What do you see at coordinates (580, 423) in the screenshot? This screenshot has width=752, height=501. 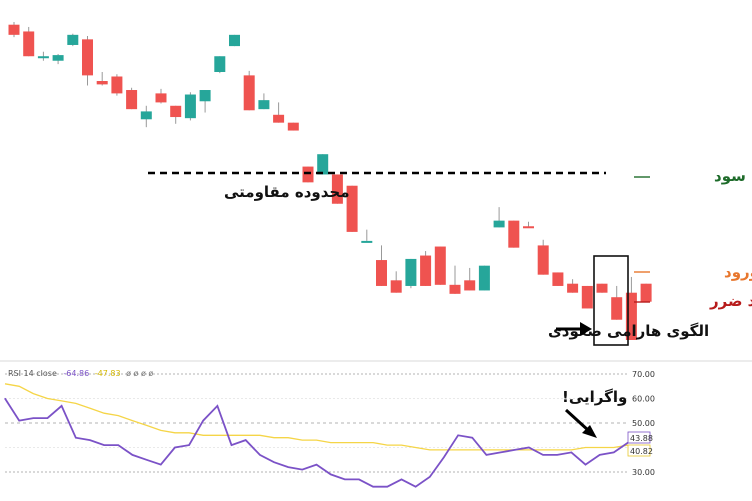 I see `divergence-arrow-icon` at bounding box center [580, 423].